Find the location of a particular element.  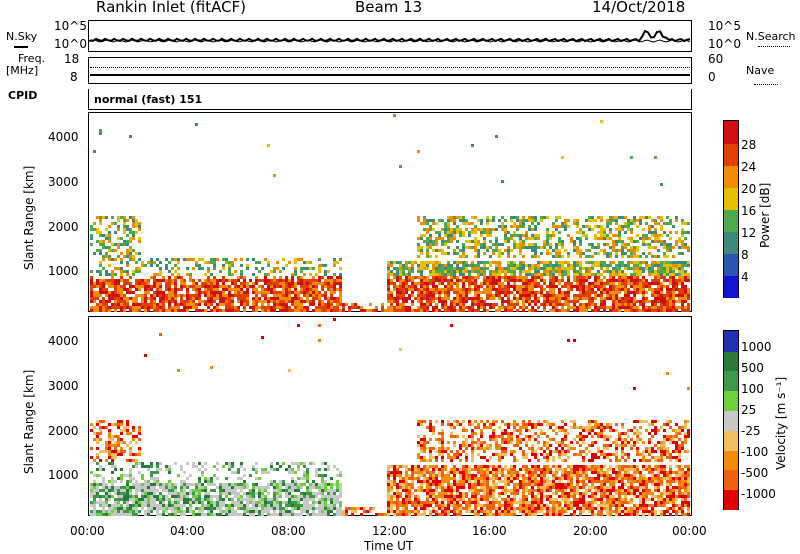

power-cbar-tick-24: 24 is located at coordinates (749, 167).